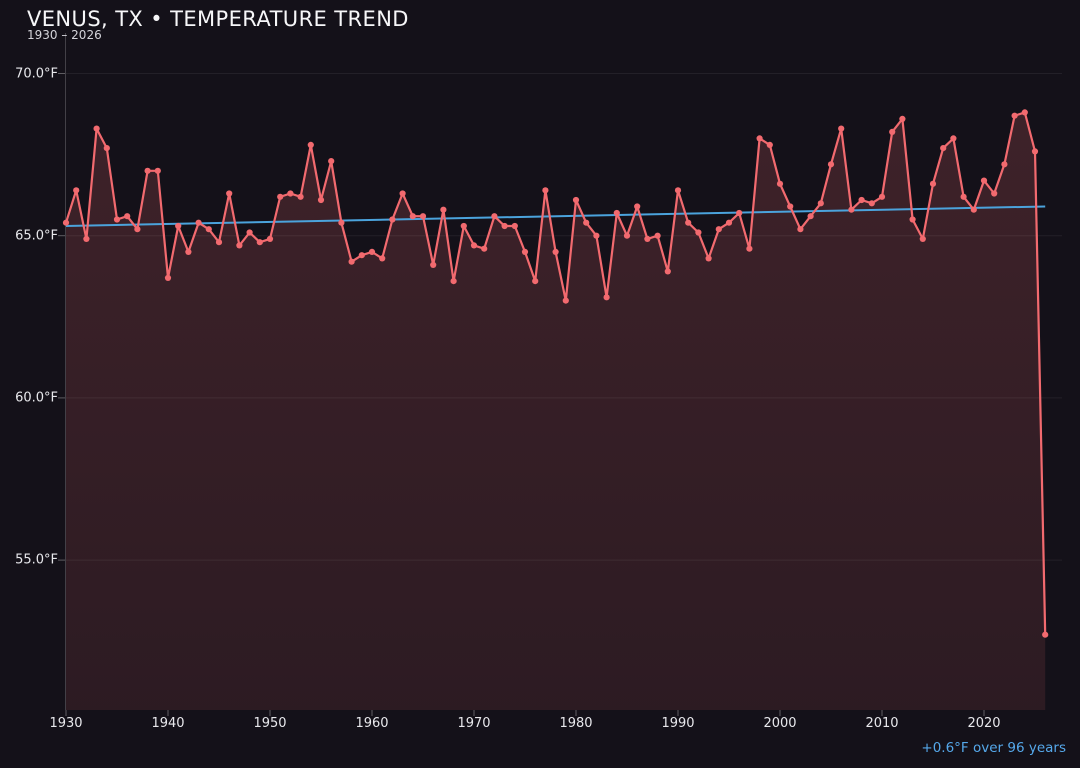 The image size is (1080, 768). I want to click on x-axis-tick-label: 1940, so click(168, 723).